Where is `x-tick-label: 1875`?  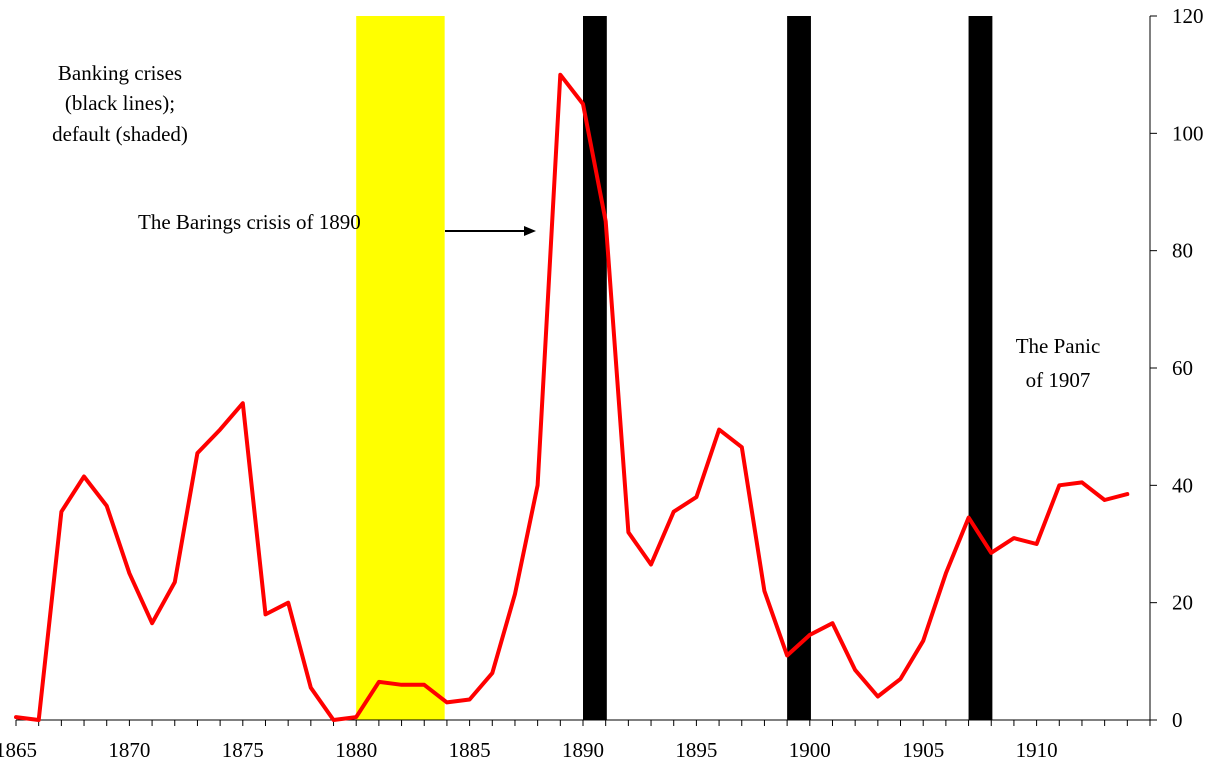 x-tick-label: 1875 is located at coordinates (243, 750).